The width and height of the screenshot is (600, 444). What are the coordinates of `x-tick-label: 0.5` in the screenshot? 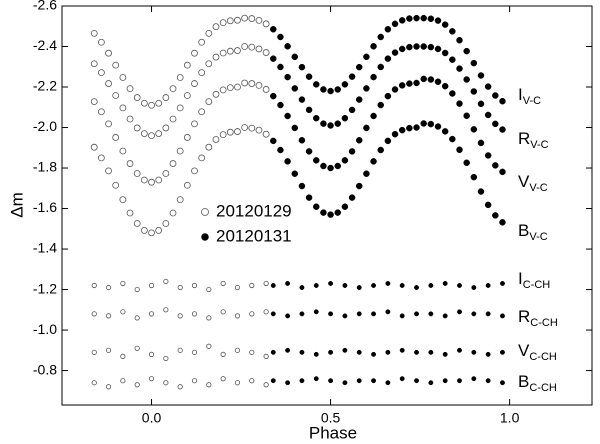 It's located at (331, 418).